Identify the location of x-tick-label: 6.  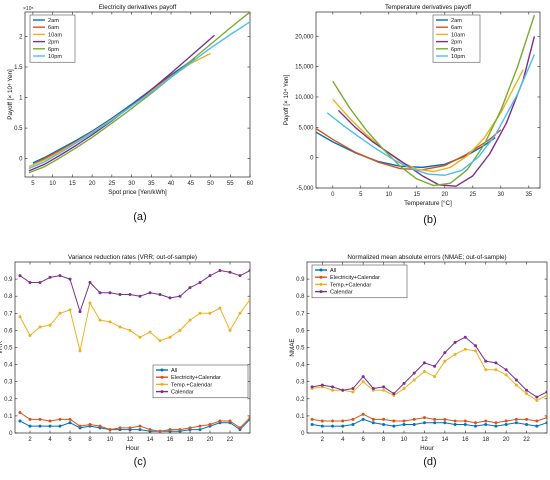
(363, 440).